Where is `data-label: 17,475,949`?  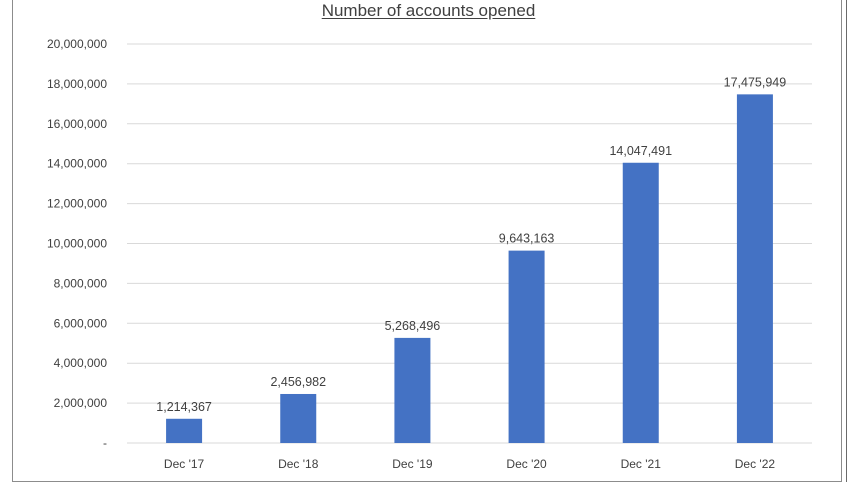 data-label: 17,475,949 is located at coordinates (755, 82).